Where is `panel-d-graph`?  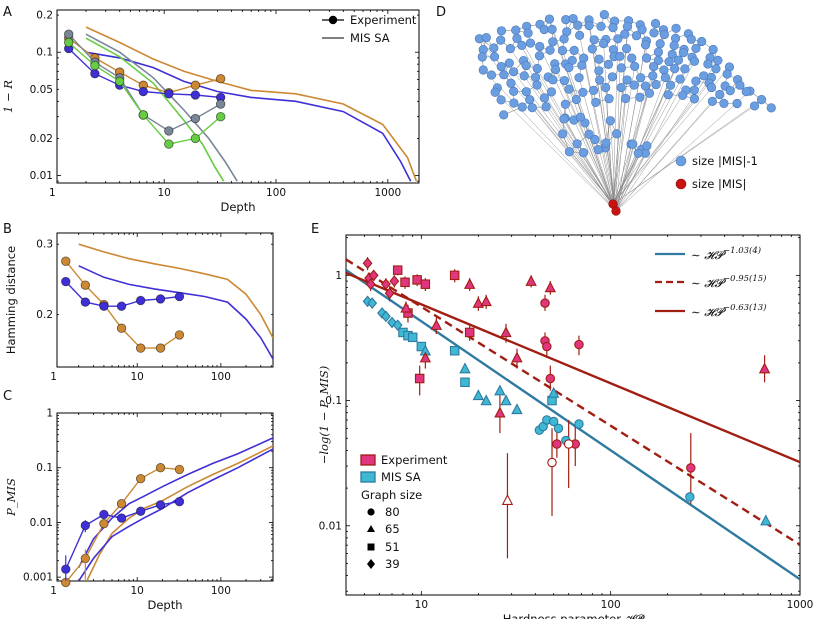
panel-d-graph is located at coordinates (625, 112).